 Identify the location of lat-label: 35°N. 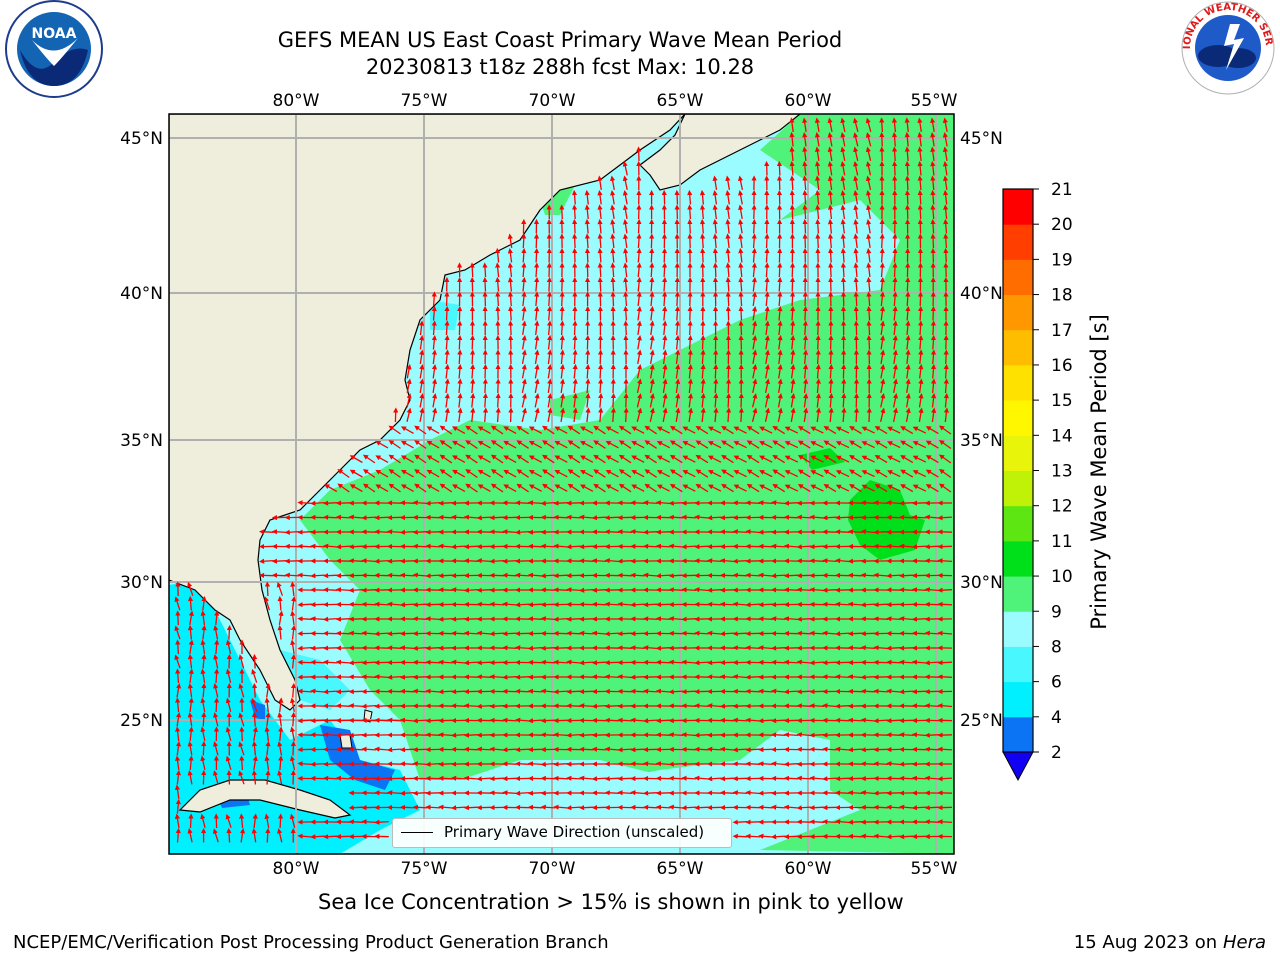
(981, 441).